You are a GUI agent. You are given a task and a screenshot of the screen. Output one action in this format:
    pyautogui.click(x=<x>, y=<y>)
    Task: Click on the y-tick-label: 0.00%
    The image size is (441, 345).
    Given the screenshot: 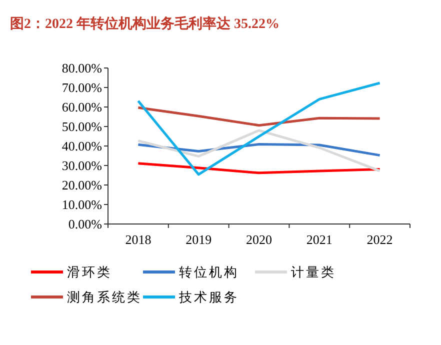 What is the action you would take?
    pyautogui.click(x=85, y=224)
    